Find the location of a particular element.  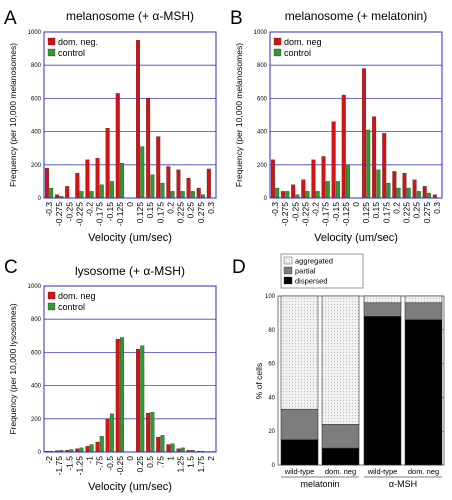

x-tick-label: -1 is located at coordinates (90, 460).